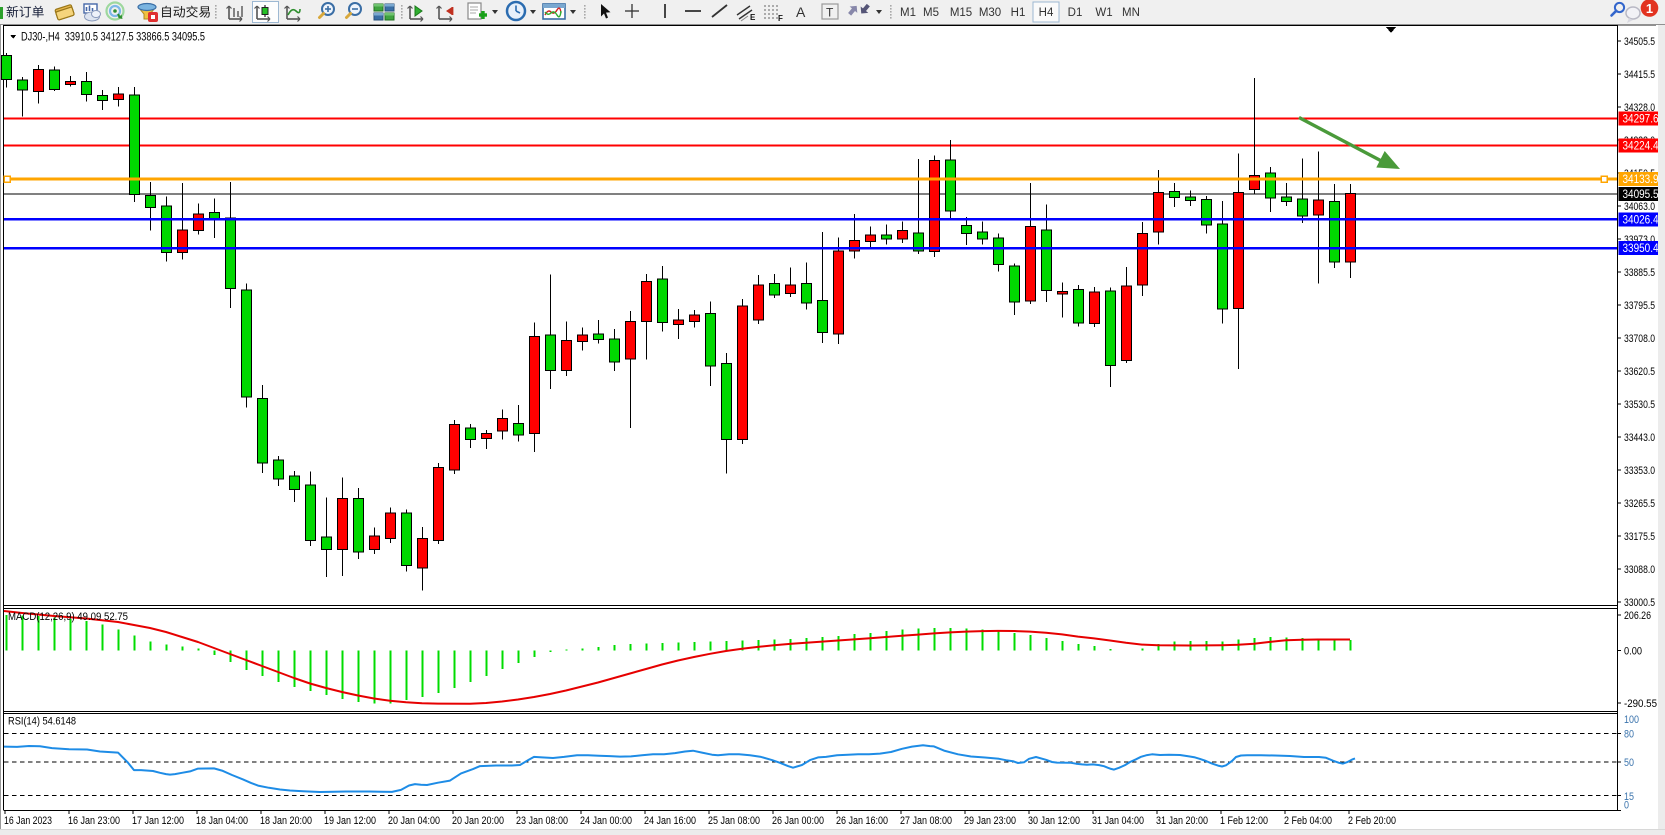 The image size is (1665, 835). I want to click on svg-text: 34328.0, so click(1639, 108).